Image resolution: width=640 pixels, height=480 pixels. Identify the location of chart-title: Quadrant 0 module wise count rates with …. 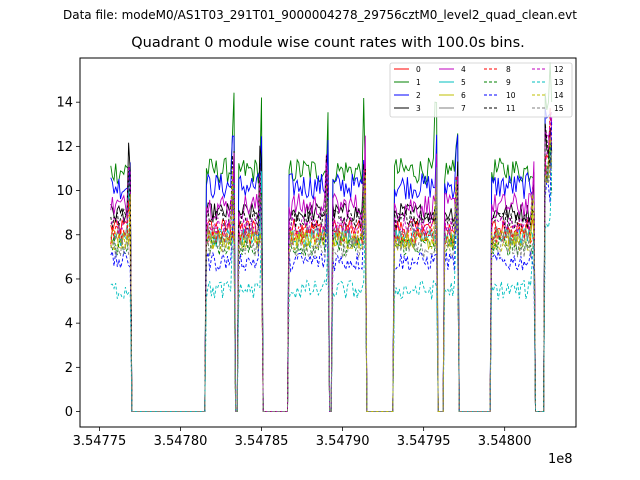
(328, 43).